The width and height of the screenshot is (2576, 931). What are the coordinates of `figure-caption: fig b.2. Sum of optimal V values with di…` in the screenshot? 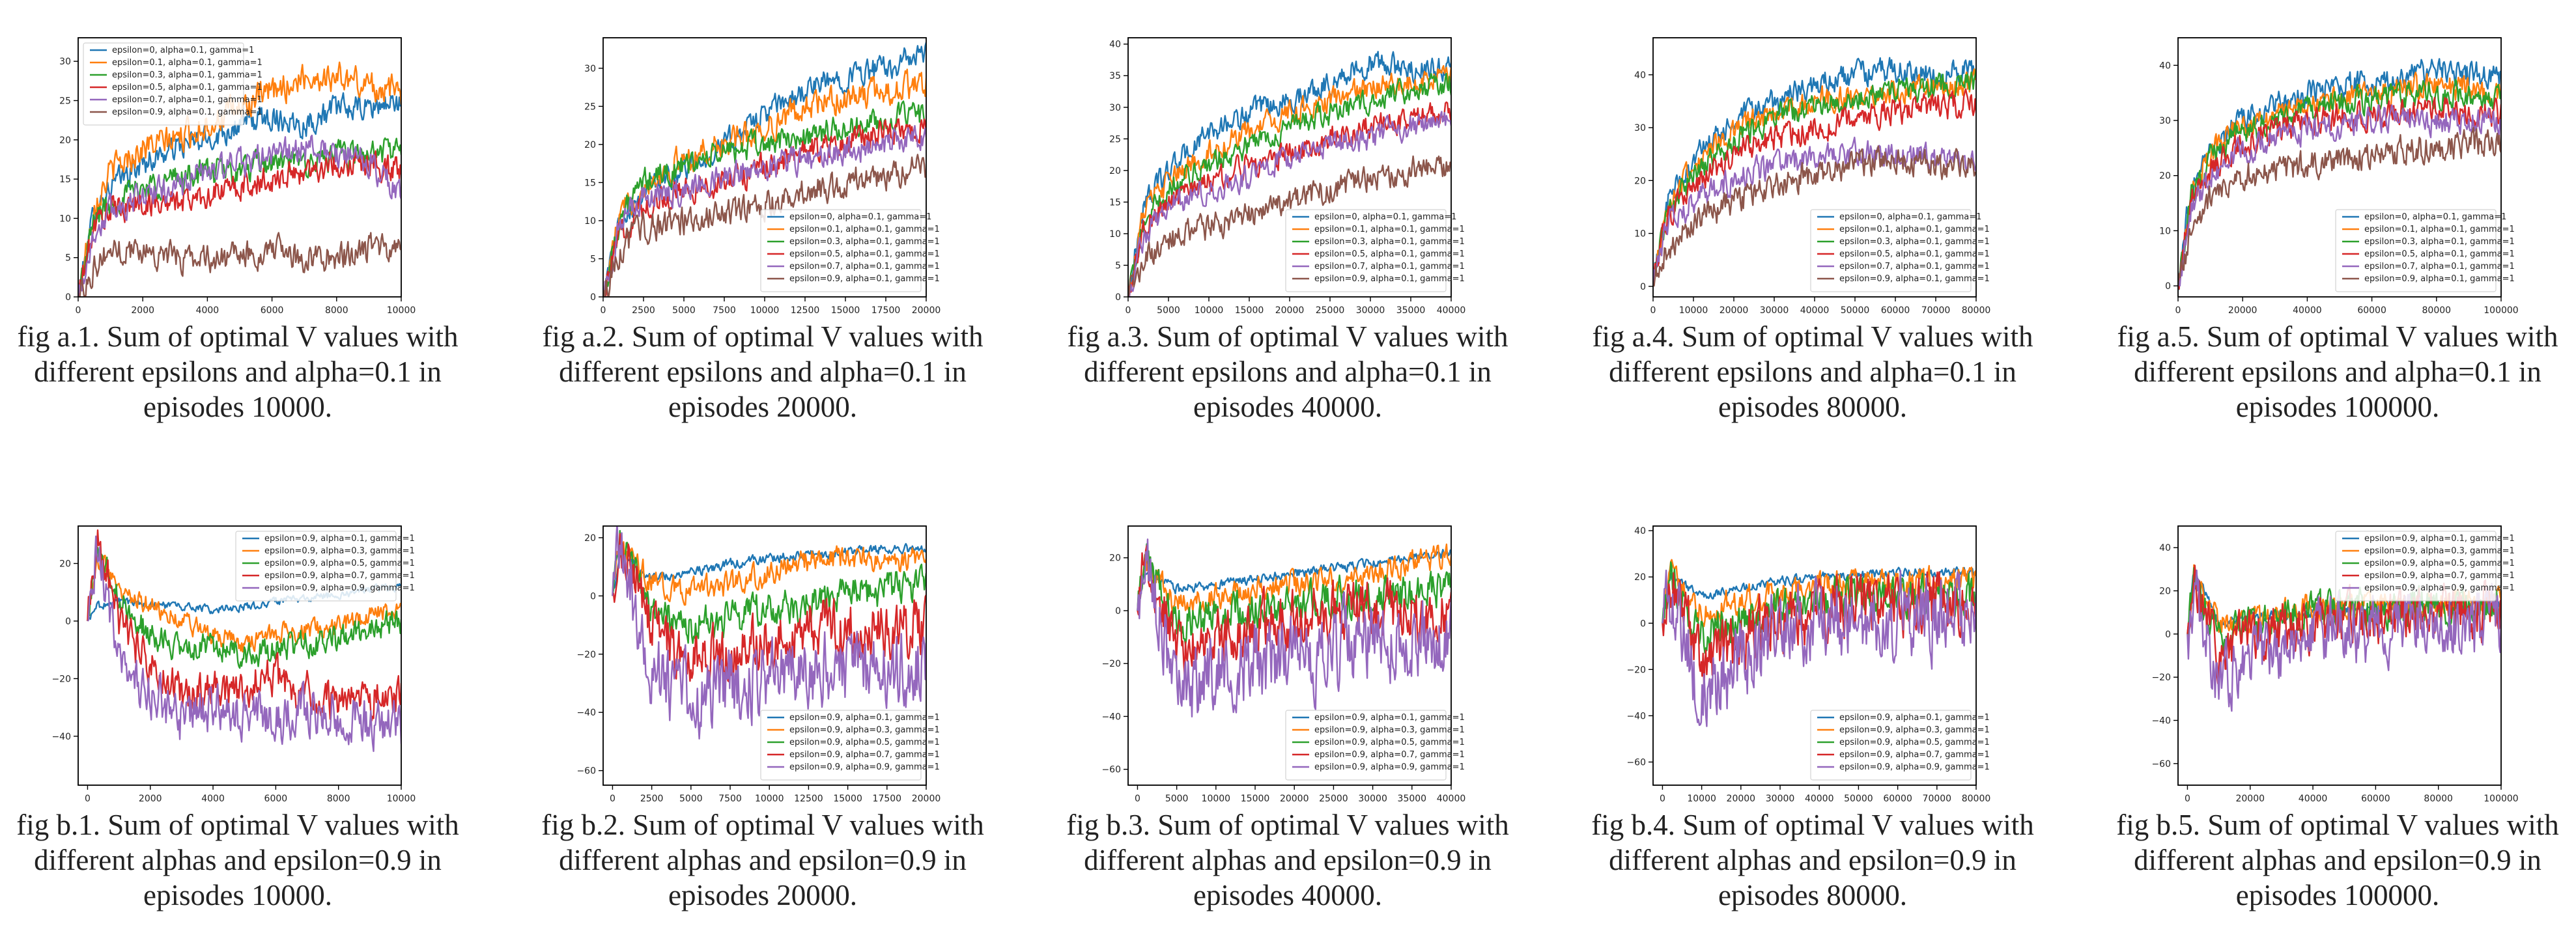 It's located at (762, 860).